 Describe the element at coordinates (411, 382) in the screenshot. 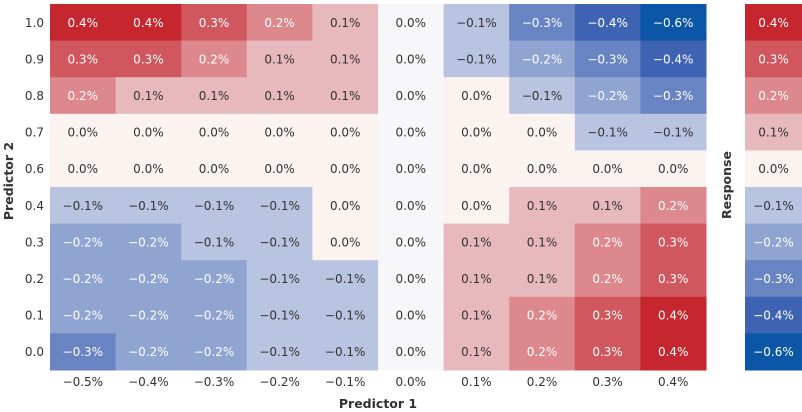

I see `x-tick-label: 0.0%` at that location.